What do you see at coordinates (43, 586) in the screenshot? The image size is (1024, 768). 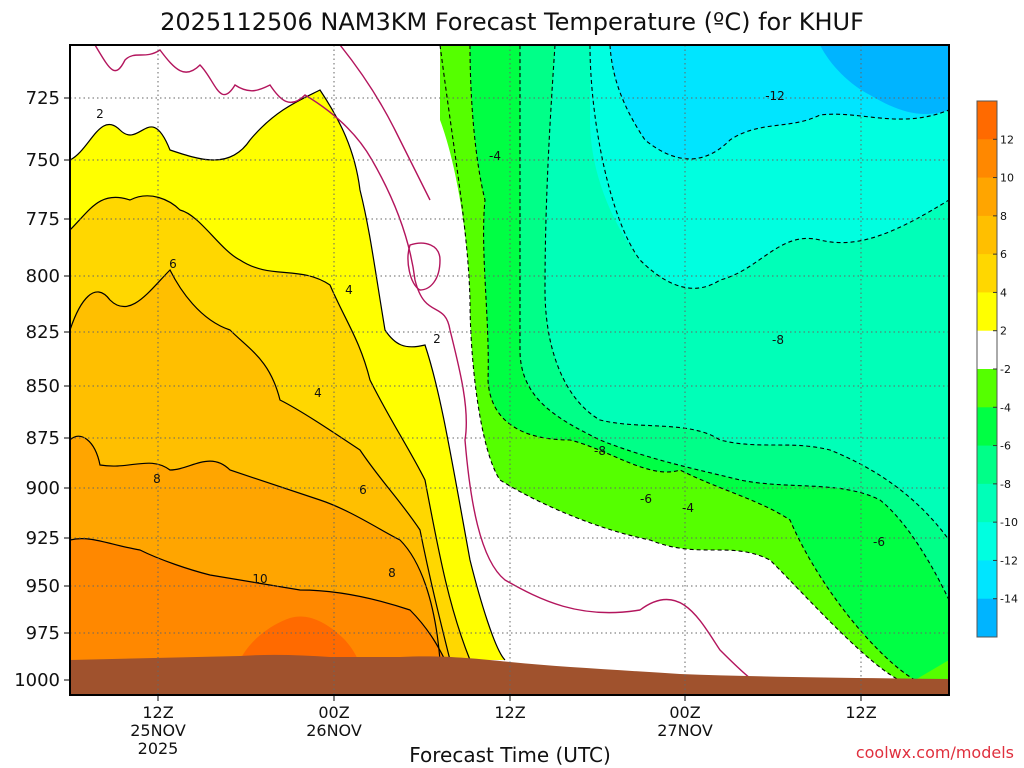 I see `y-tick-label: 950` at bounding box center [43, 586].